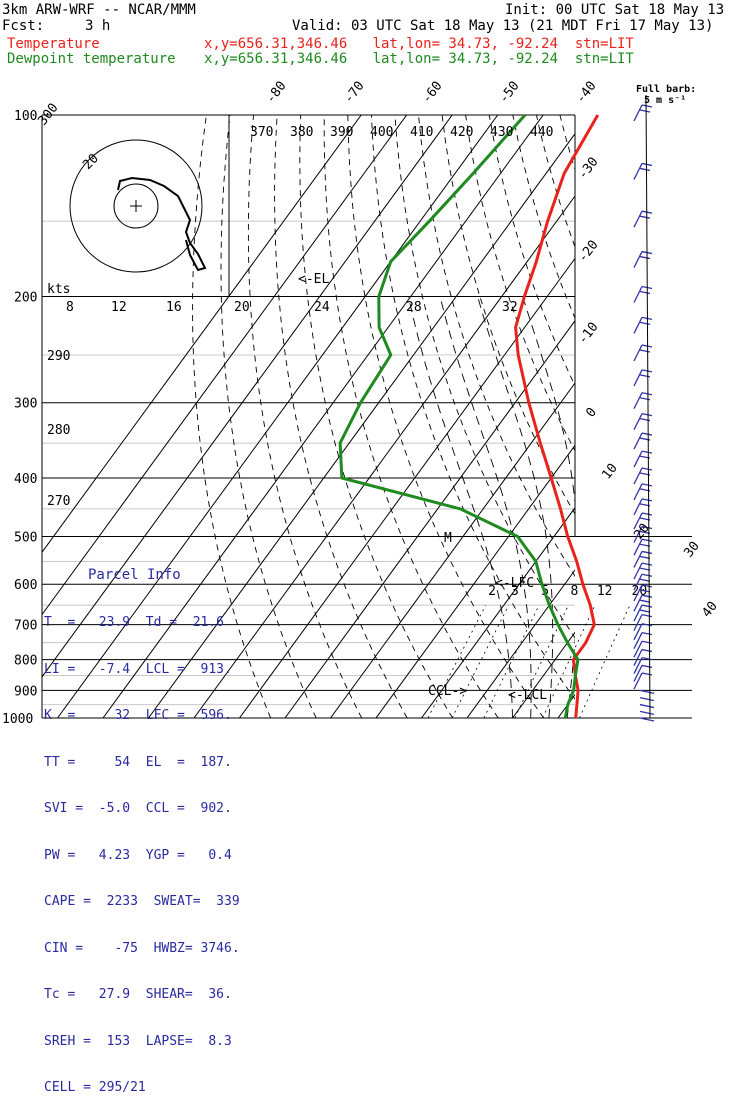  Describe the element at coordinates (588, 334) in the screenshot. I see `isotherm-label: -10` at that location.